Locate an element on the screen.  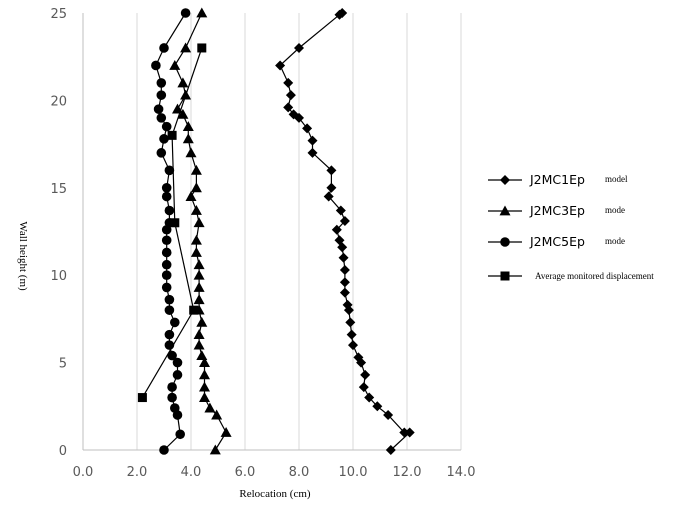
series-j2mc5ep is located at coordinates (171, 231).